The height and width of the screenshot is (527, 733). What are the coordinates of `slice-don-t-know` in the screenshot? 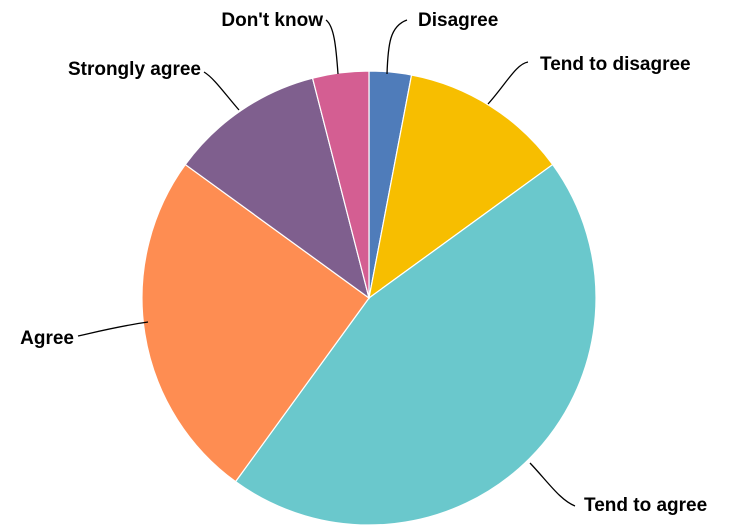 It's located at (340, 184).